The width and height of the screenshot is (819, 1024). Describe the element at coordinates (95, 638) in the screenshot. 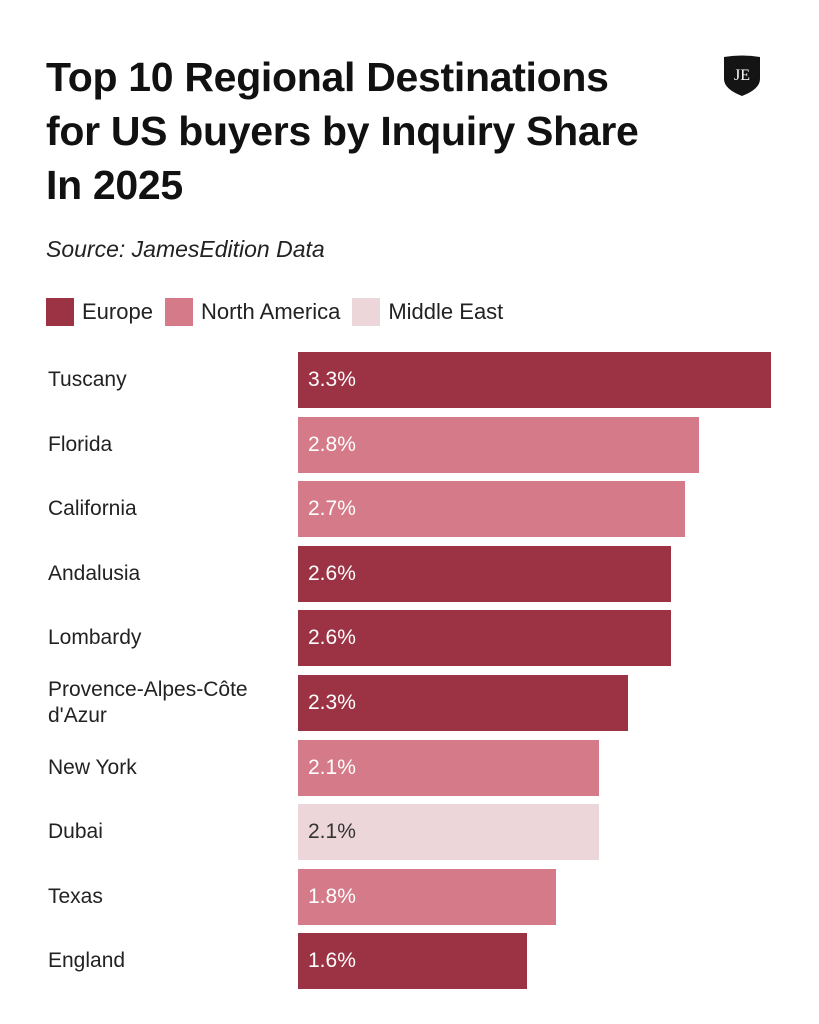

I see `category-label-lombardy: Lombardy` at that location.